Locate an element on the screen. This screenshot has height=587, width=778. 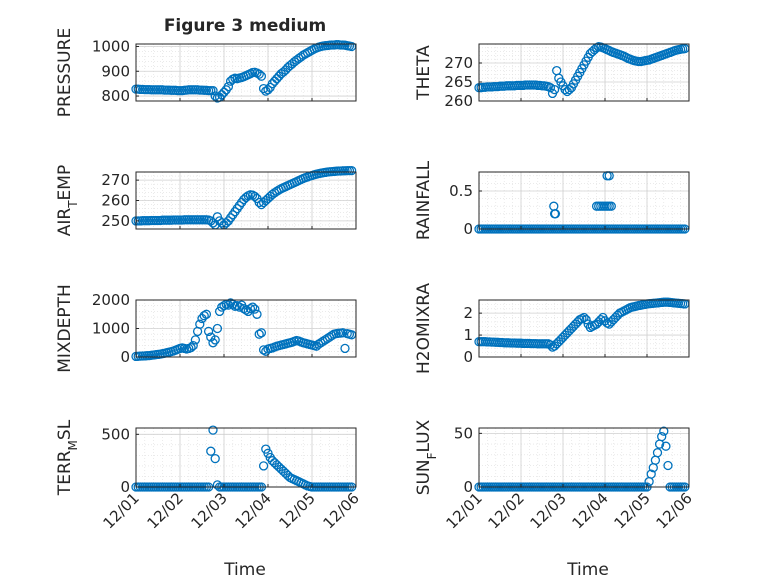
y-tick-label: 270 is located at coordinates (458, 63).